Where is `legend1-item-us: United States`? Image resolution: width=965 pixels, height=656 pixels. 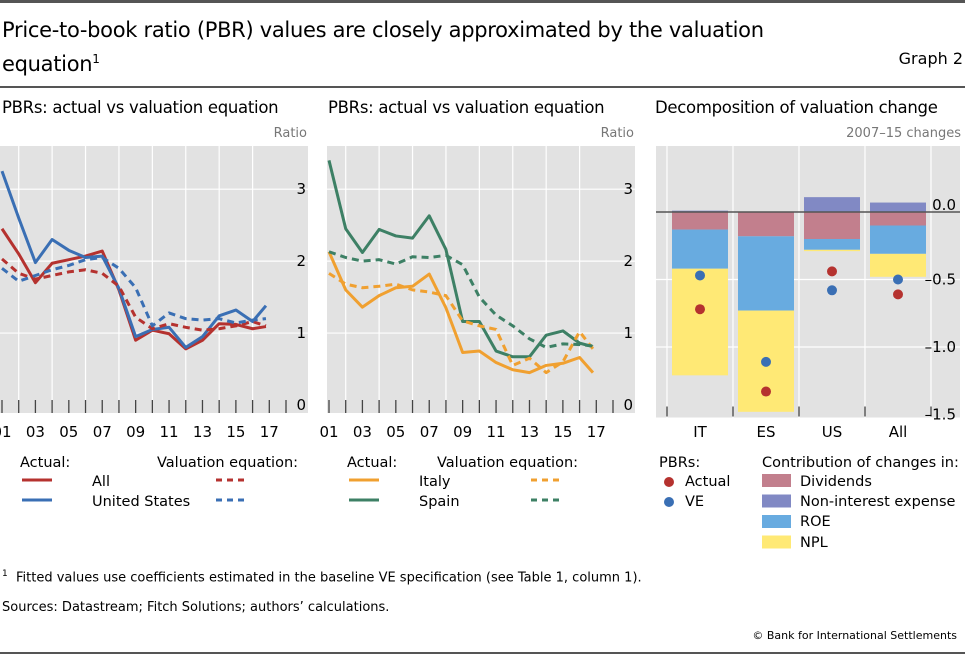 legend1-item-us: United States is located at coordinates (141, 502).